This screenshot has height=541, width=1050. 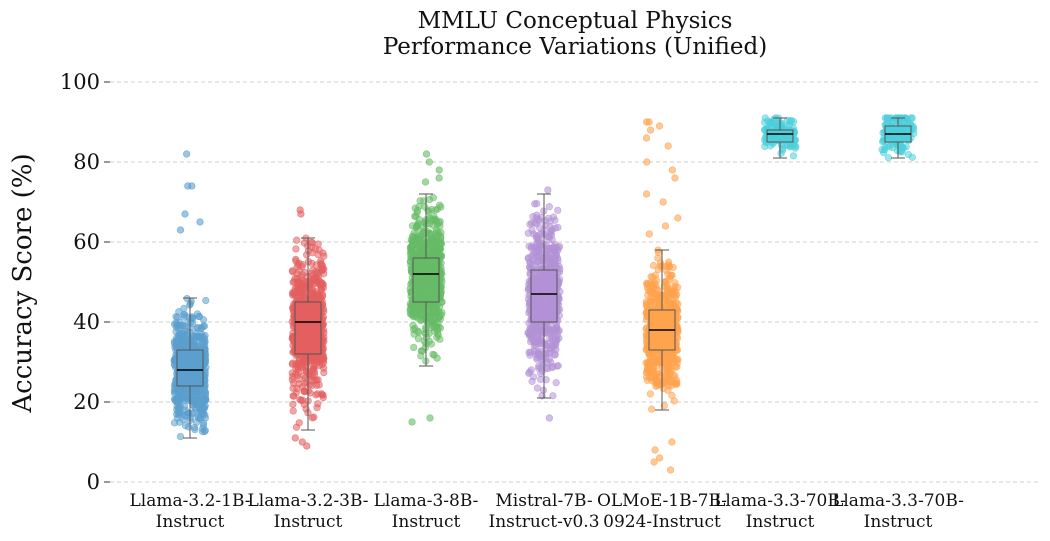 What do you see at coordinates (86, 402) in the screenshot?
I see `y-tick-label: 20` at bounding box center [86, 402].